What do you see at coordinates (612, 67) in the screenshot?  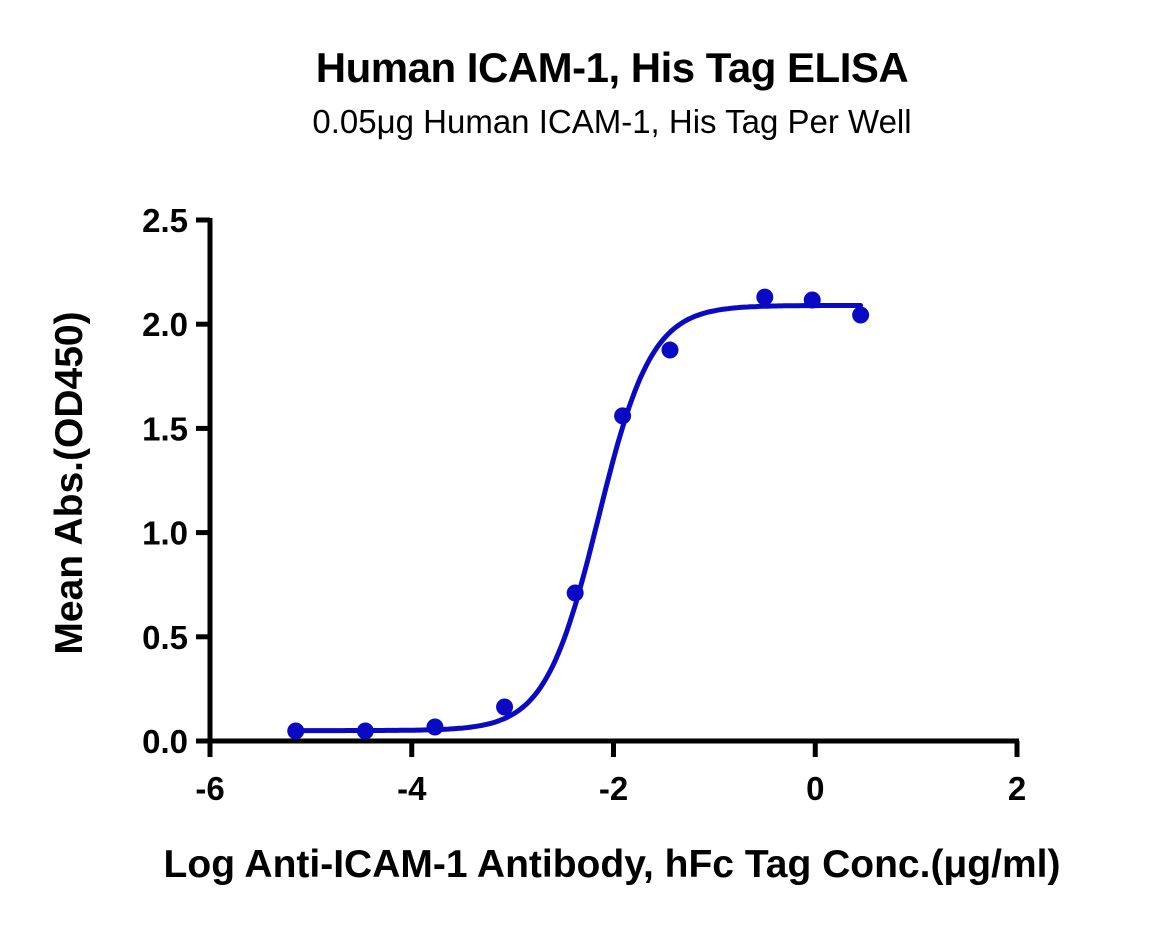 I see `chart-title: Human ICAM-1, His Tag ELISA` at bounding box center [612, 67].